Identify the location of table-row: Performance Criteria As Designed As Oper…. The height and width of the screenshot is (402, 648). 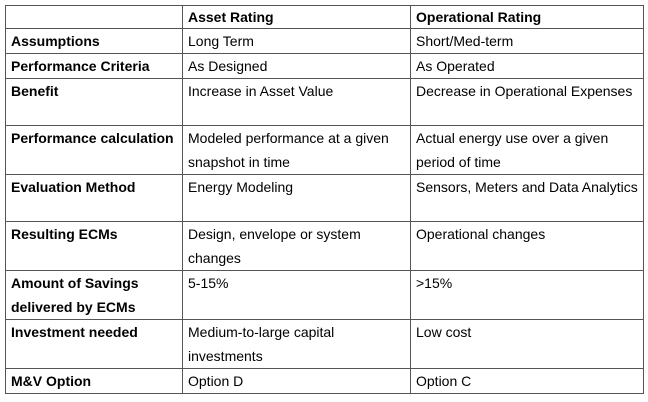
(324, 66).